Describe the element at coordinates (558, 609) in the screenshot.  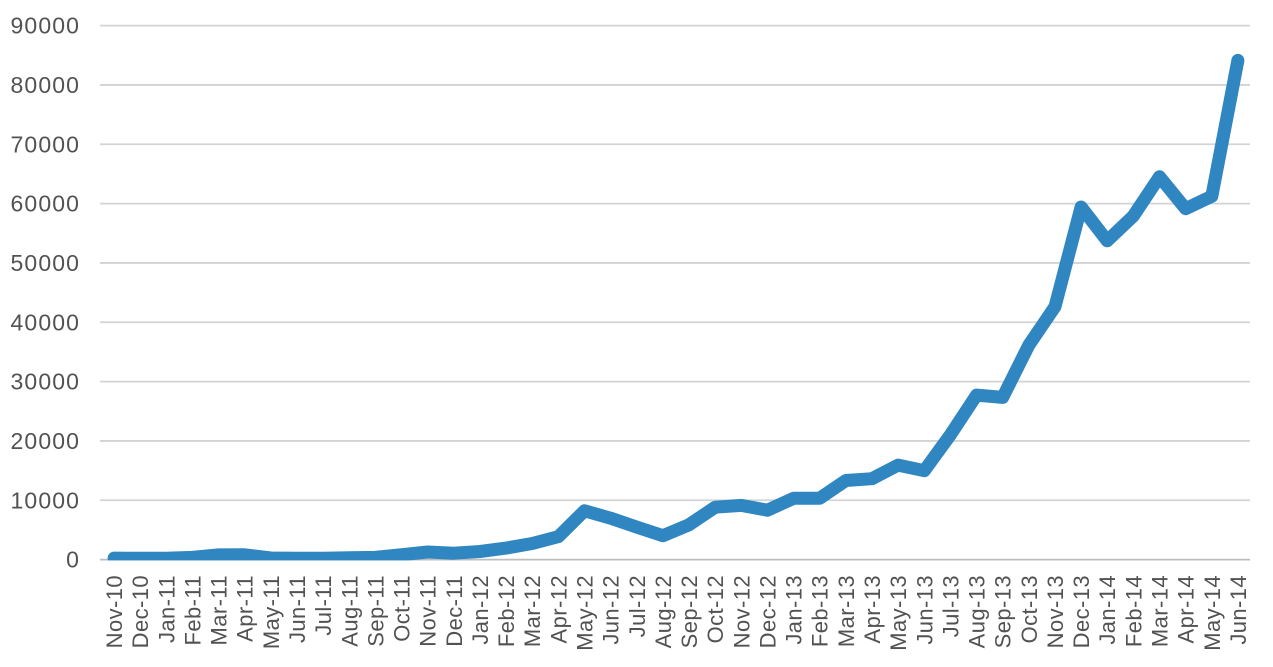
I see `svg-text: Apr-12` at that location.